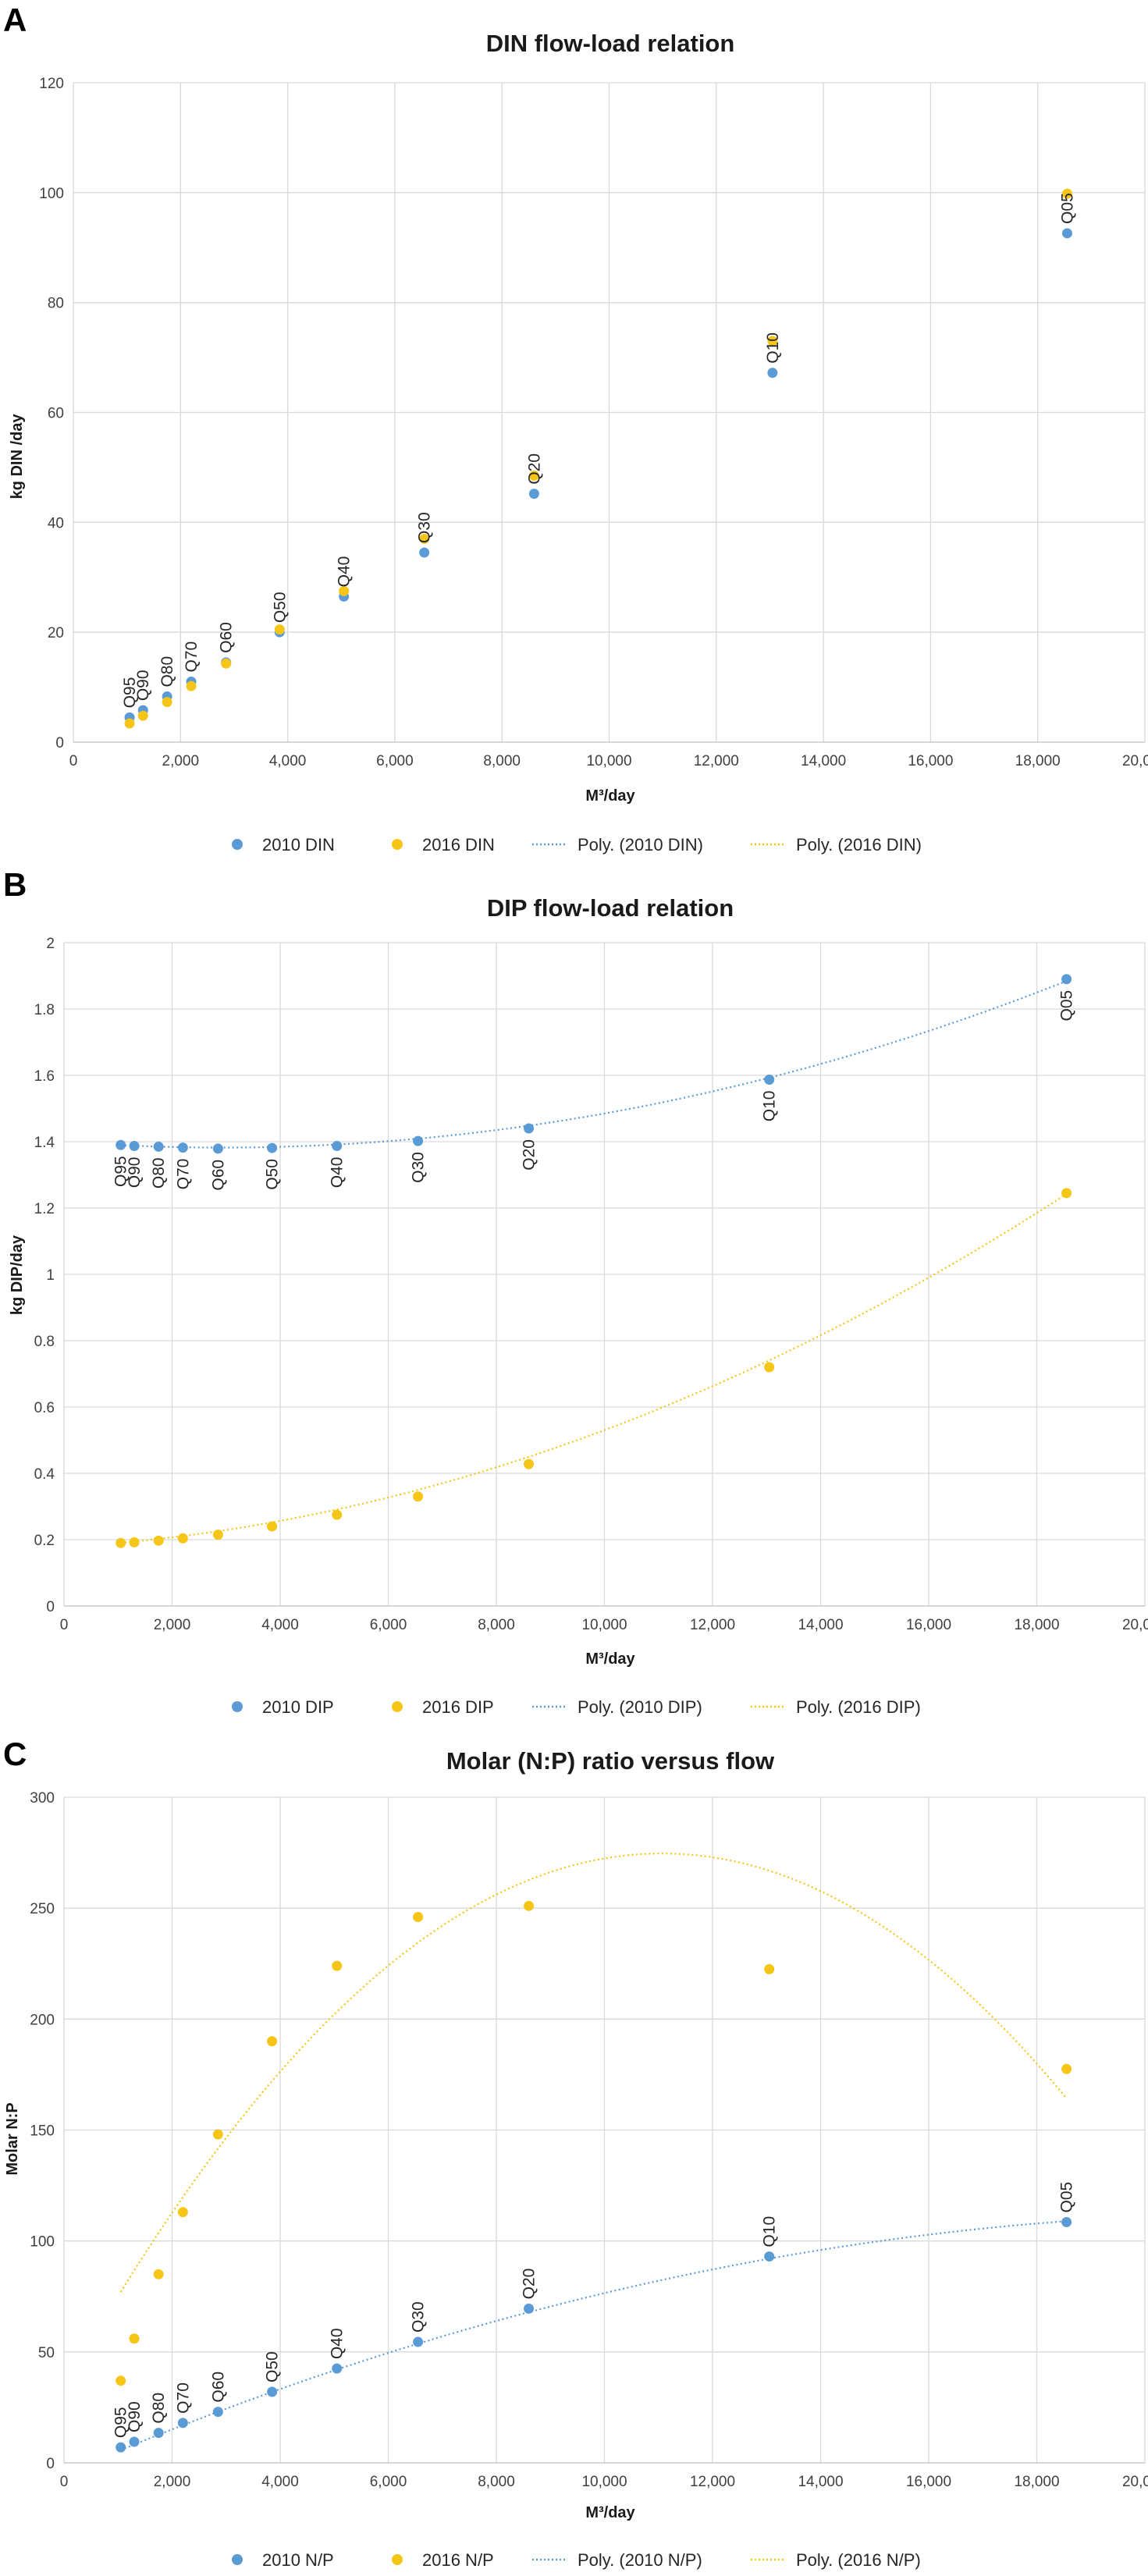 The width and height of the screenshot is (1148, 2576). What do you see at coordinates (425, 527) in the screenshot?
I see `point-label: Q30` at bounding box center [425, 527].